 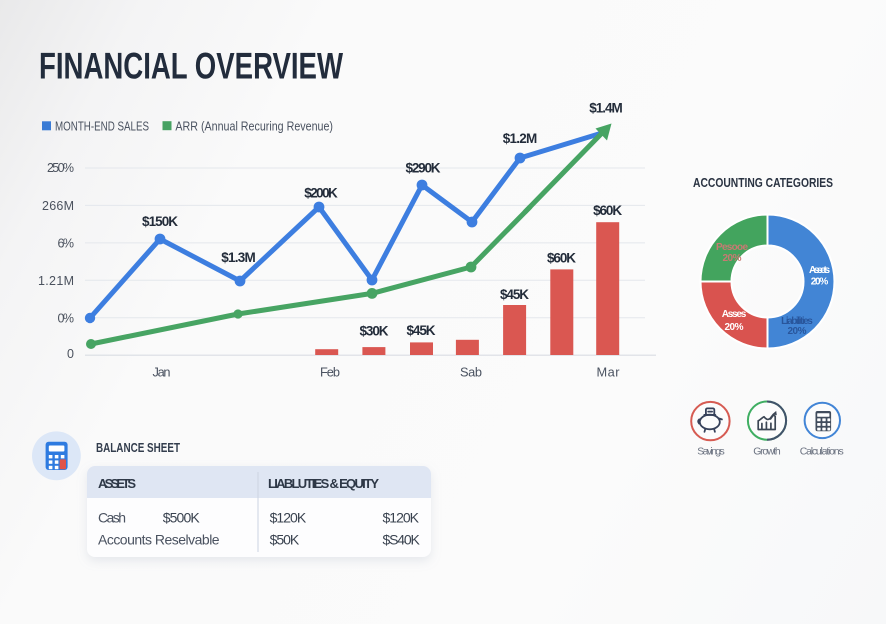 I want to click on svg-text: Mar, so click(x=609, y=372).